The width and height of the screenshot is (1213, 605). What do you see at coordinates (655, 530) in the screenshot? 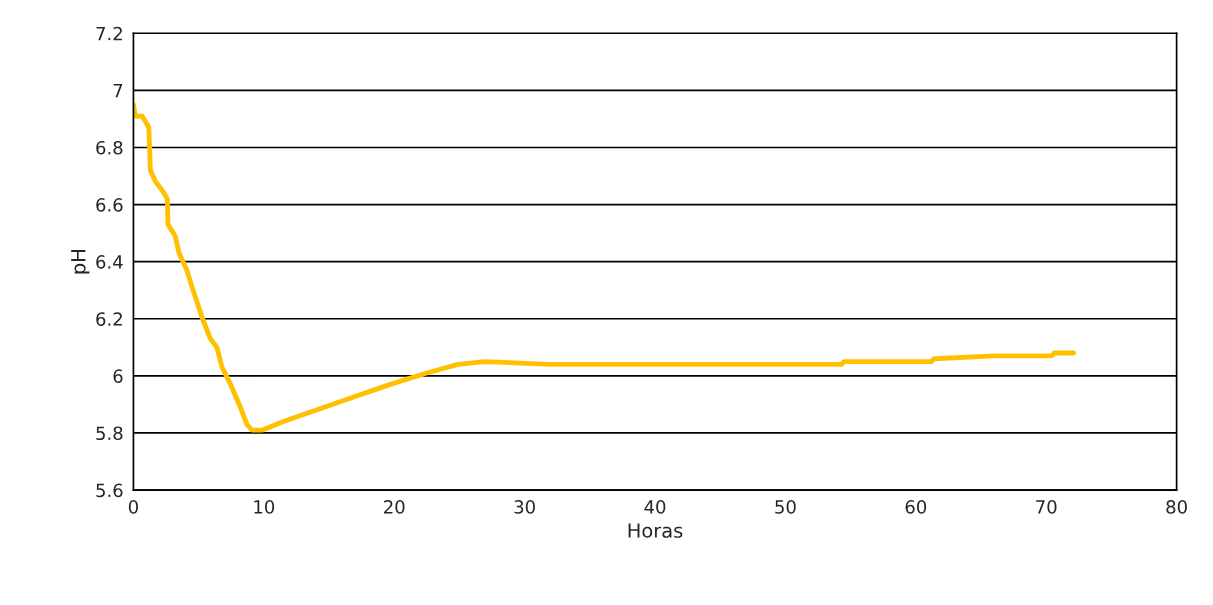
I see `x-axis-title: Horas` at bounding box center [655, 530].